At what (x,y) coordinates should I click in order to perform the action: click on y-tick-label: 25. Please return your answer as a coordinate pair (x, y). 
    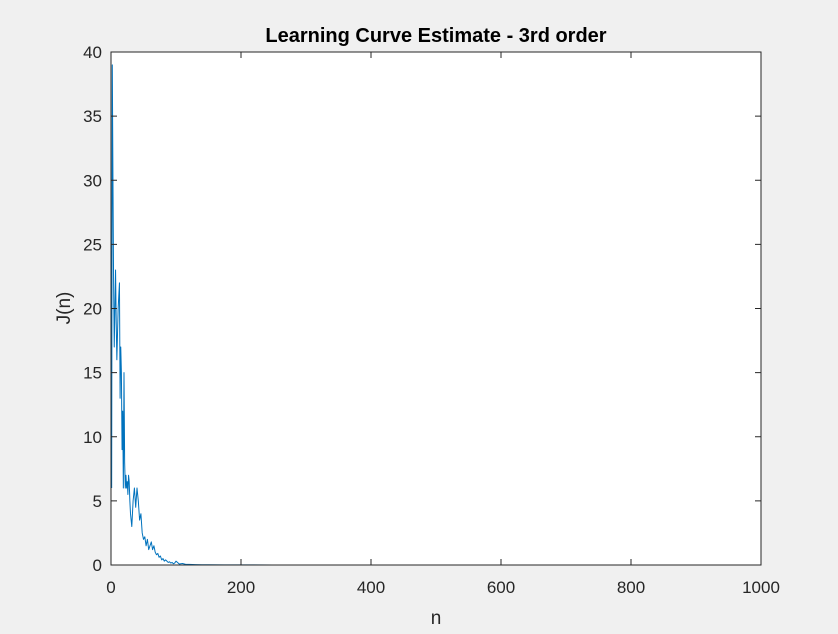
    Looking at the image, I should click on (92, 244).